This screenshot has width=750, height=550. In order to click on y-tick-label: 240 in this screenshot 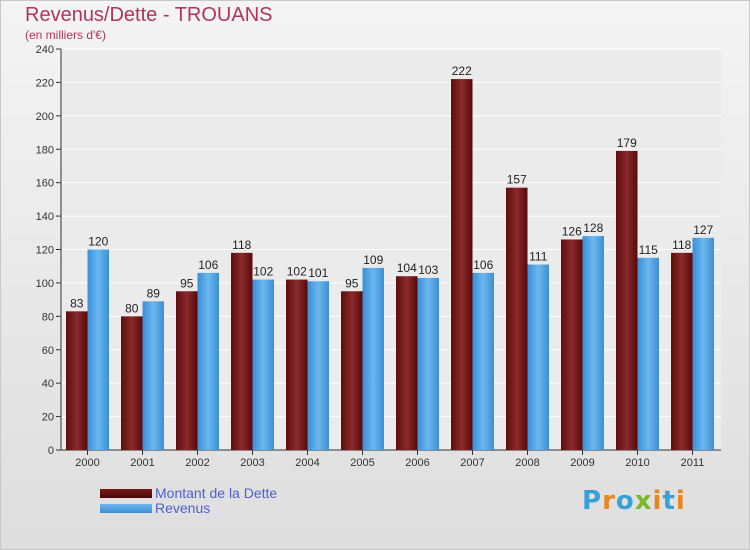, I will do `click(45, 50)`.